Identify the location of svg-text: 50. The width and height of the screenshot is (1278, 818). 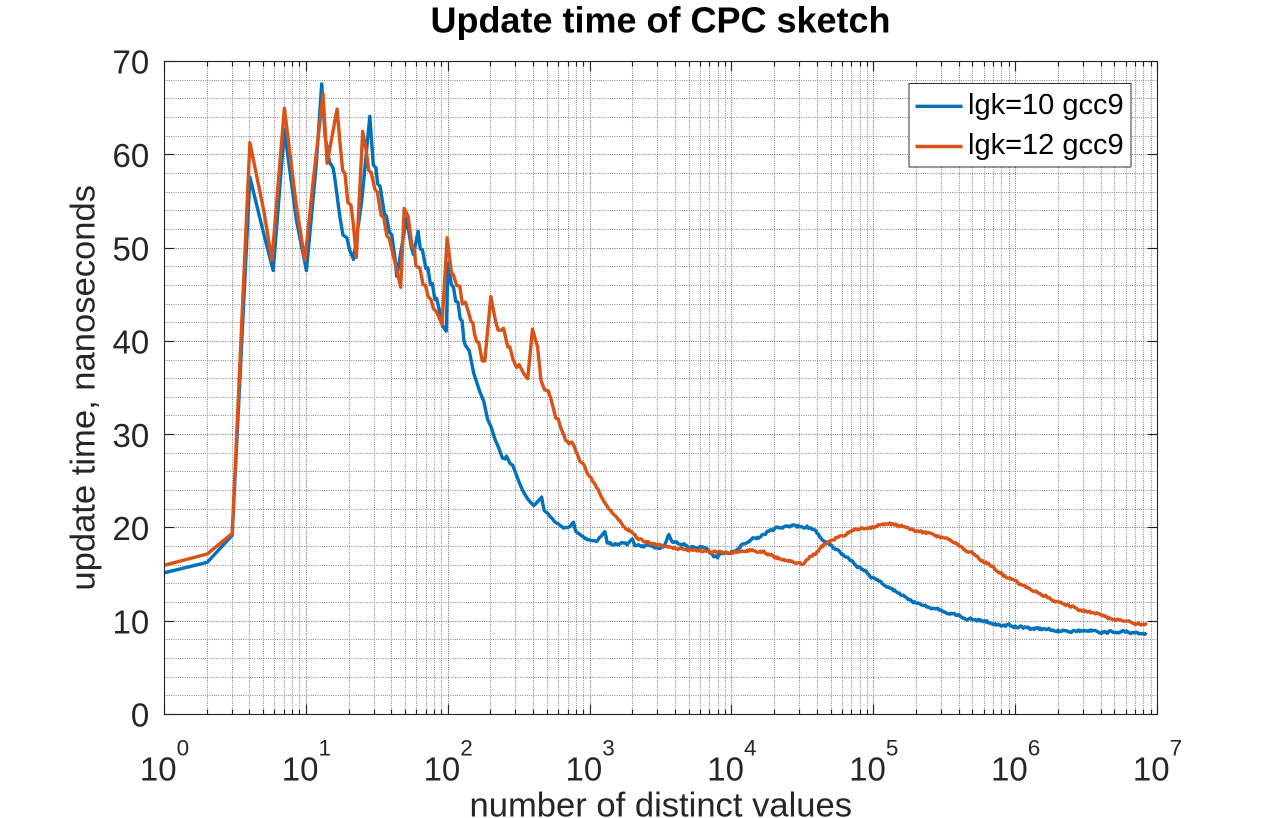
(130, 248).